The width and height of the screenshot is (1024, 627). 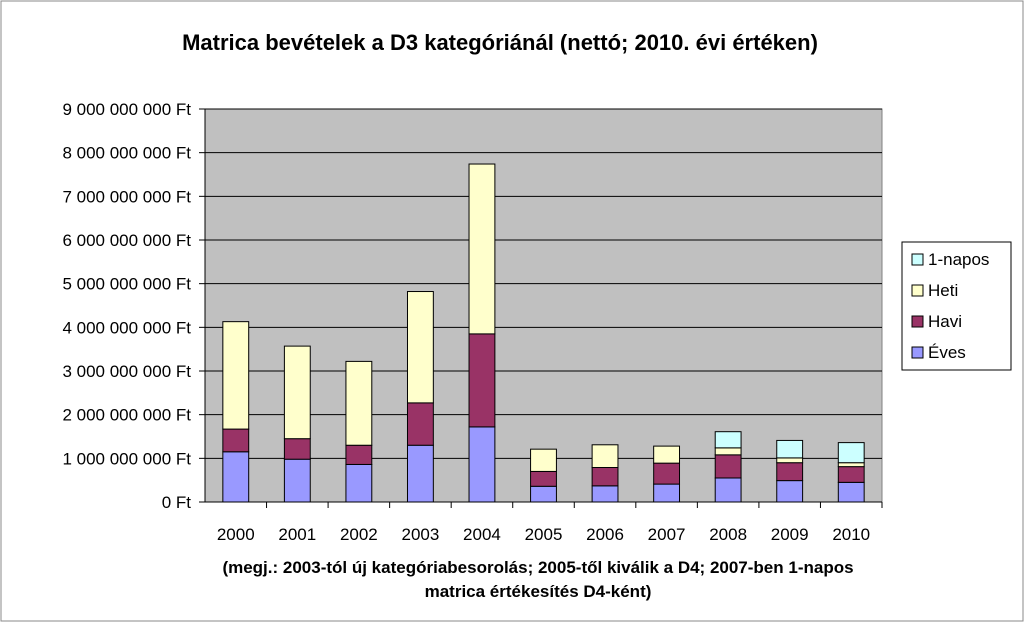 I want to click on x-axis-note-line-2: matrica értékesítés D4-ként), so click(x=538, y=591).